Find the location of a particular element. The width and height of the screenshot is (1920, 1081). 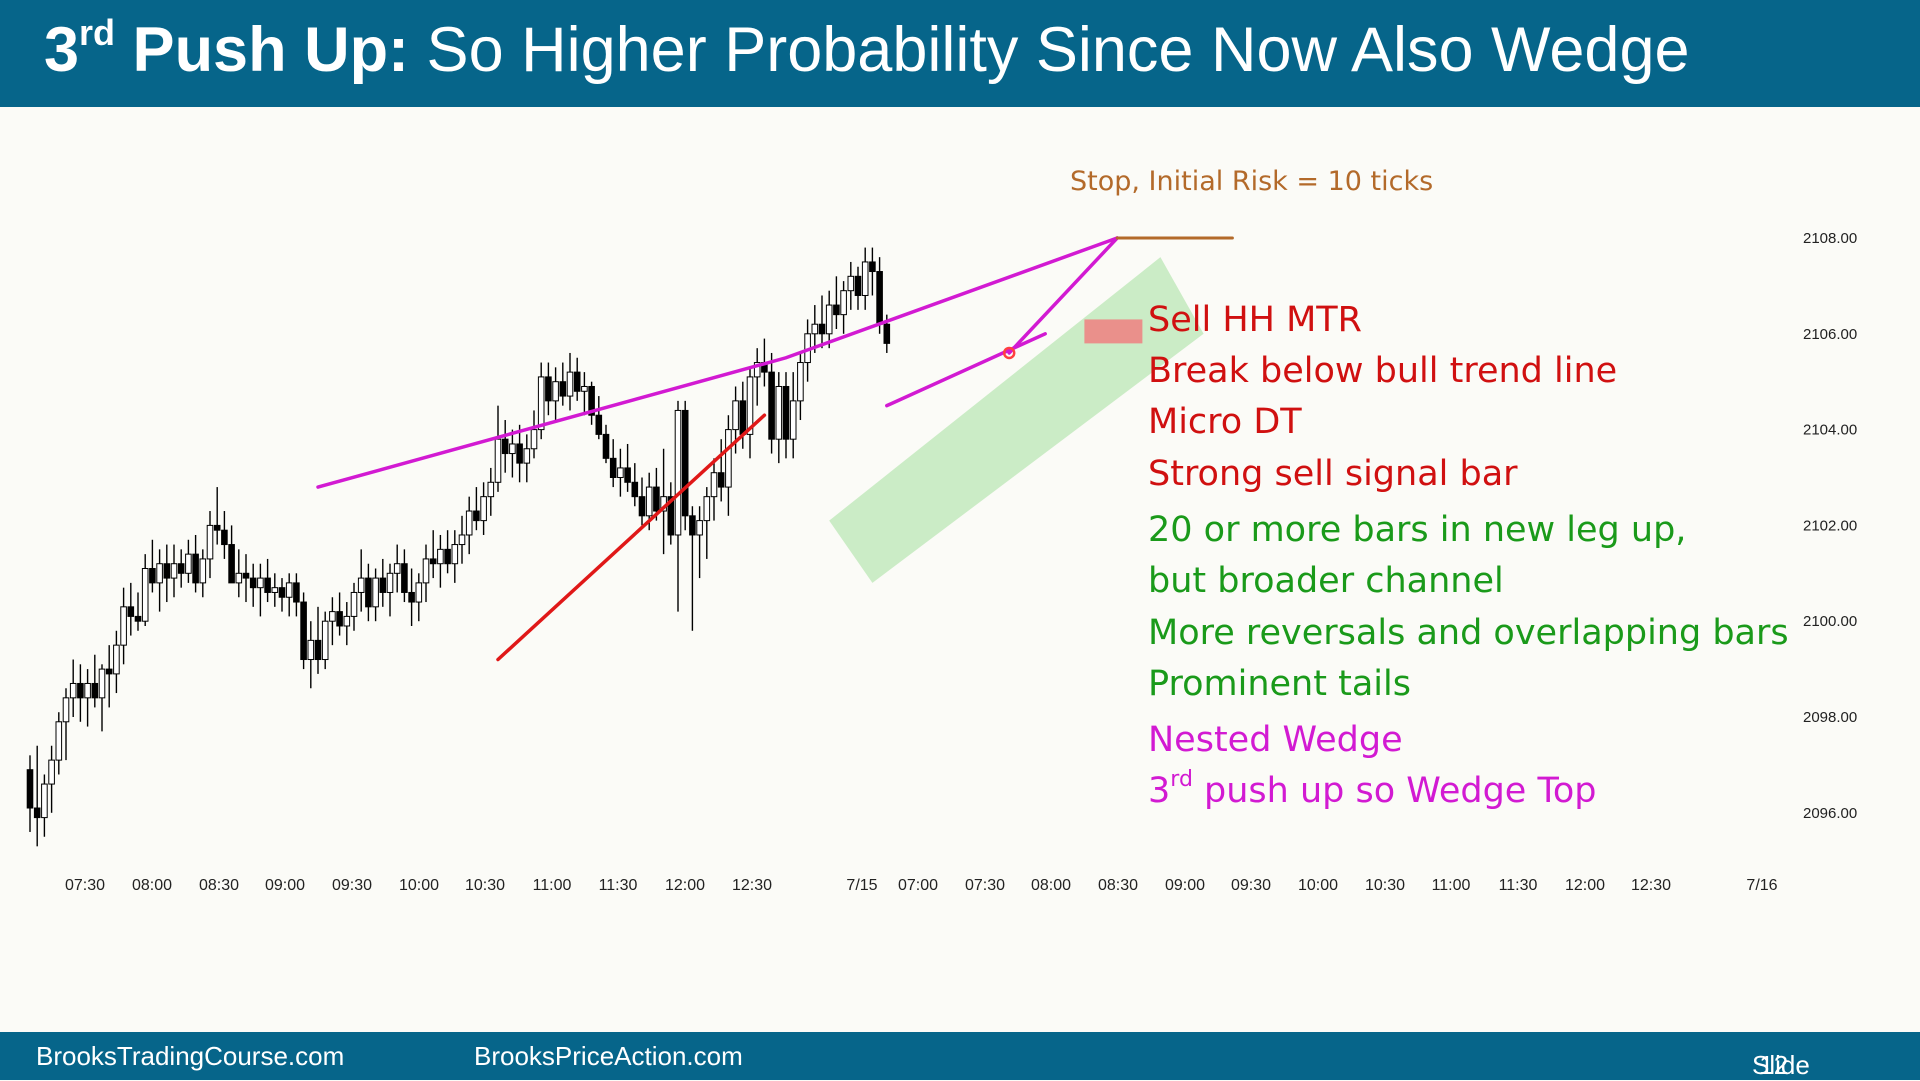

x-tick-label: 12:00 is located at coordinates (1585, 885).